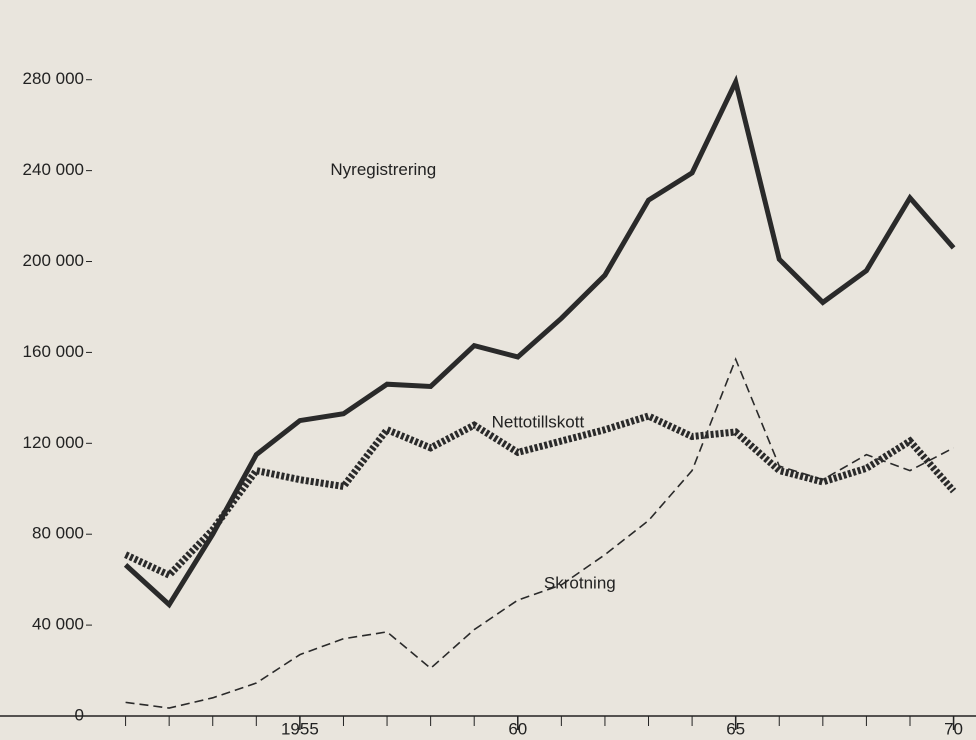 The width and height of the screenshot is (976, 740). What do you see at coordinates (538, 421) in the screenshot?
I see `series-label: Nettotillskott` at bounding box center [538, 421].